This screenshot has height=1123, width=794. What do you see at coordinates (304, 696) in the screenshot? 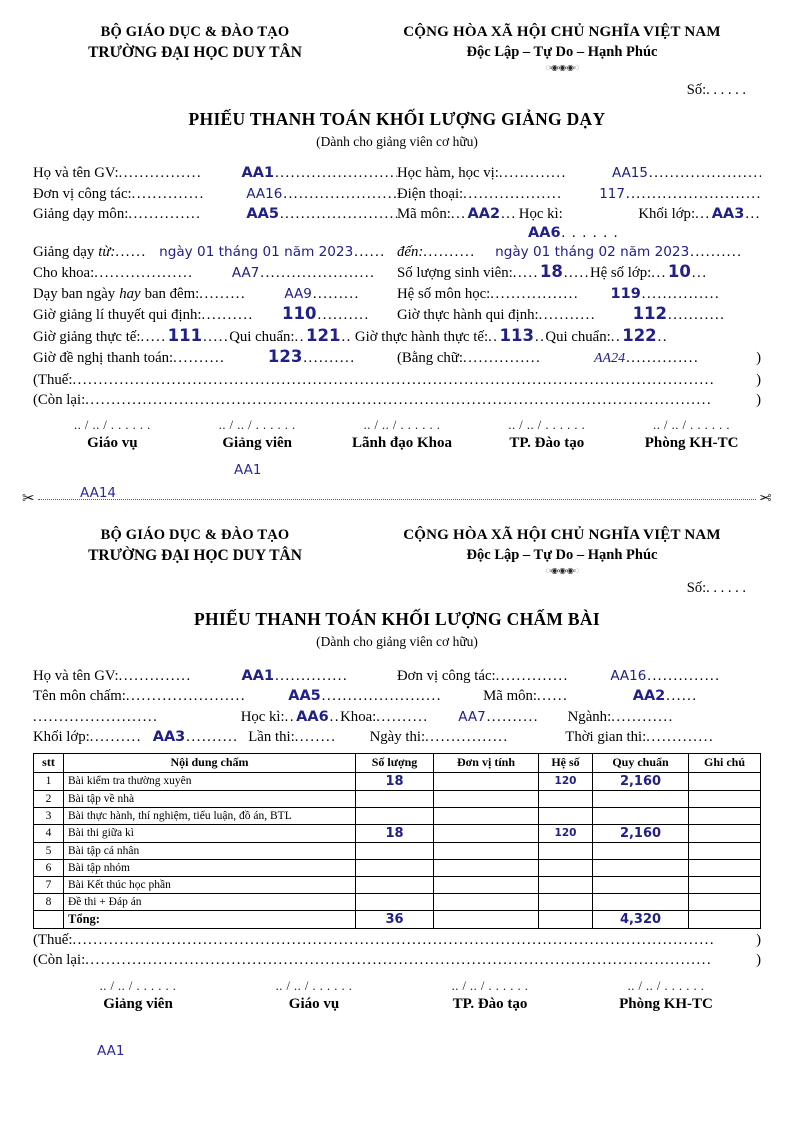
I see `value-subject-name: AA5` at bounding box center [304, 696].